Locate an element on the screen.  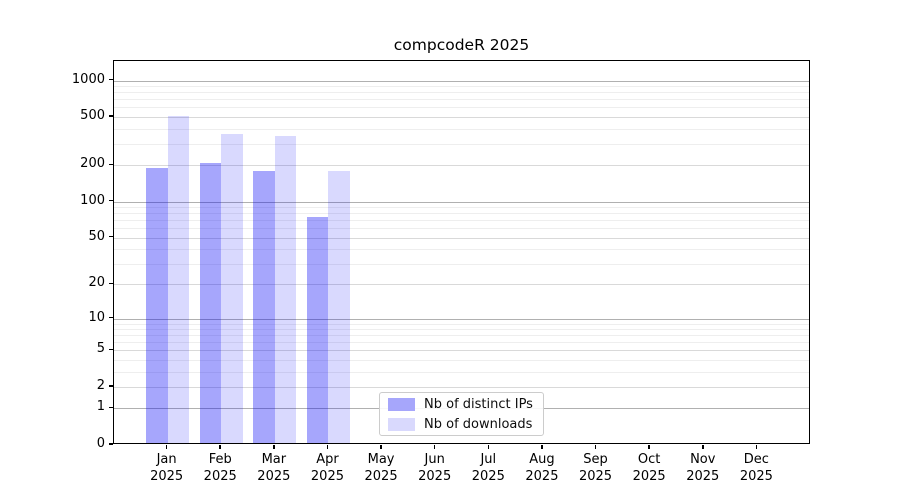
y-tick-label: 20 is located at coordinates (96, 283).